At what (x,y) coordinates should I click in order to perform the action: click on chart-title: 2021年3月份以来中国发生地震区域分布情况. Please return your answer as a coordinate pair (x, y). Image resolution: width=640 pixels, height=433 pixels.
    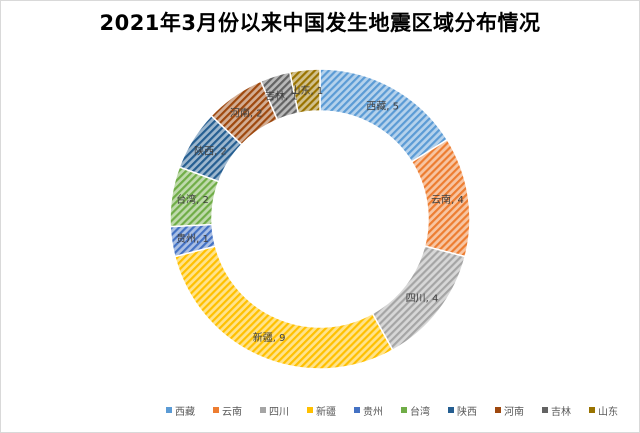
    Looking at the image, I should click on (320, 23).